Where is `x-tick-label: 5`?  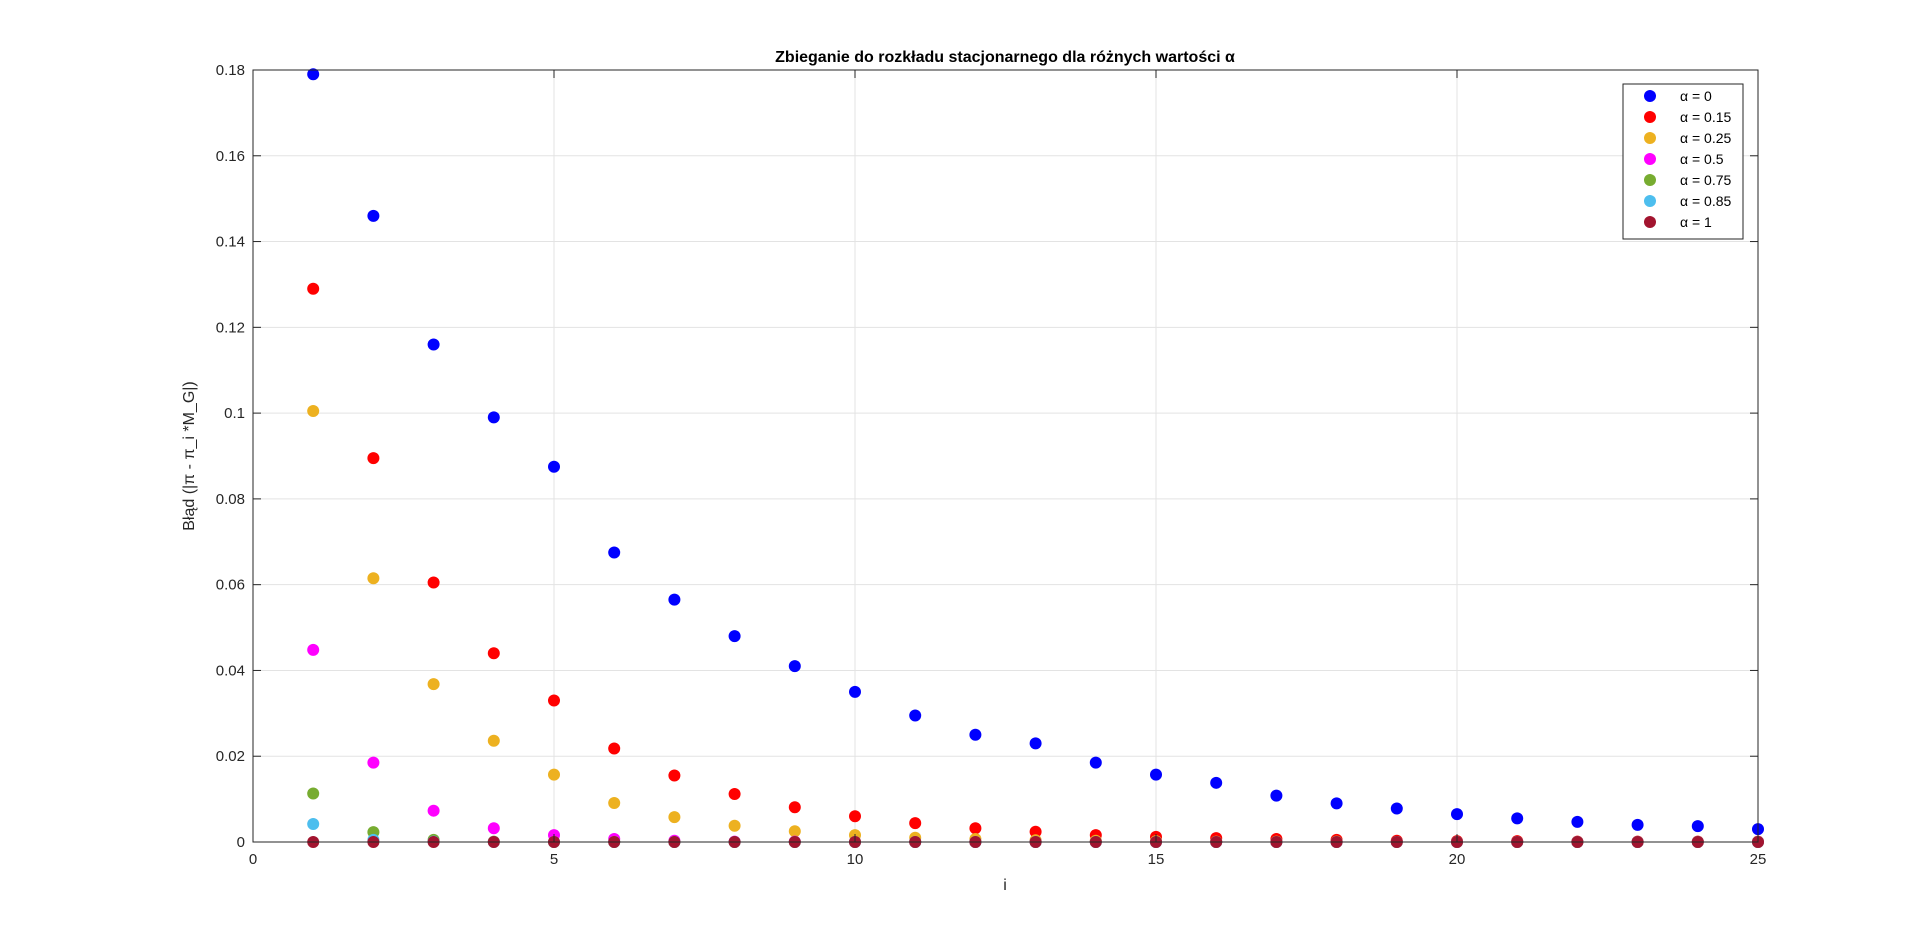
x-tick-label: 5 is located at coordinates (554, 859).